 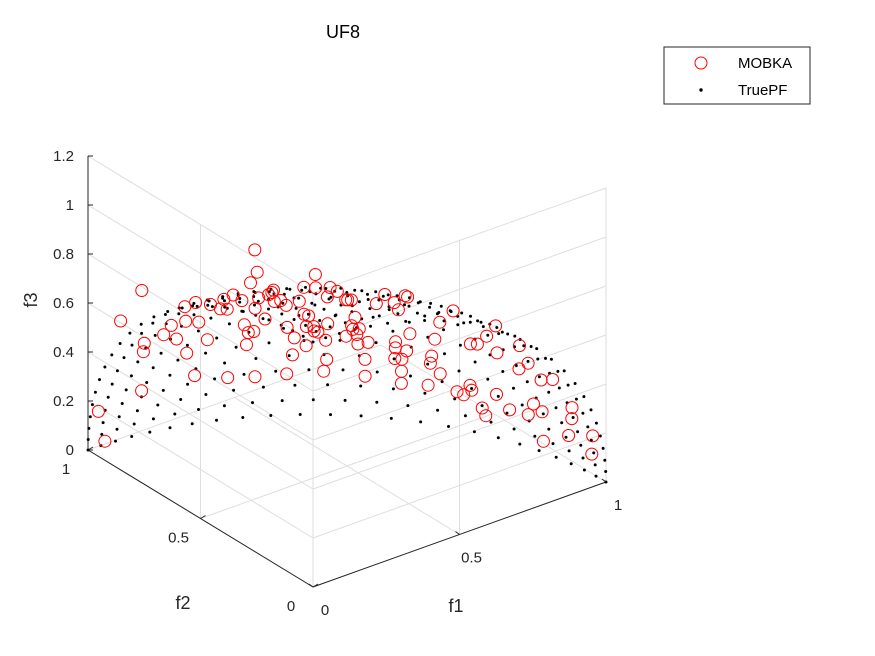 What do you see at coordinates (343, 32) in the screenshot?
I see `chart-title: UF8` at bounding box center [343, 32].